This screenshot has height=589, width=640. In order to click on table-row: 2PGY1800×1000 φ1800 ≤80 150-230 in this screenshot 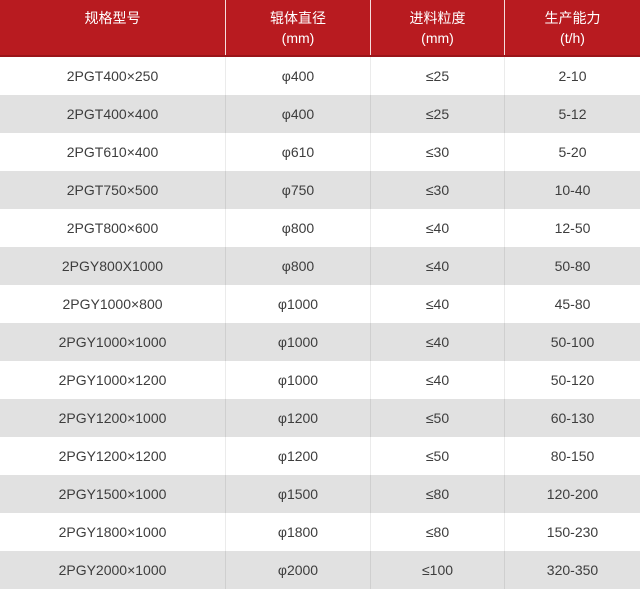, I will do `click(320, 532)`.